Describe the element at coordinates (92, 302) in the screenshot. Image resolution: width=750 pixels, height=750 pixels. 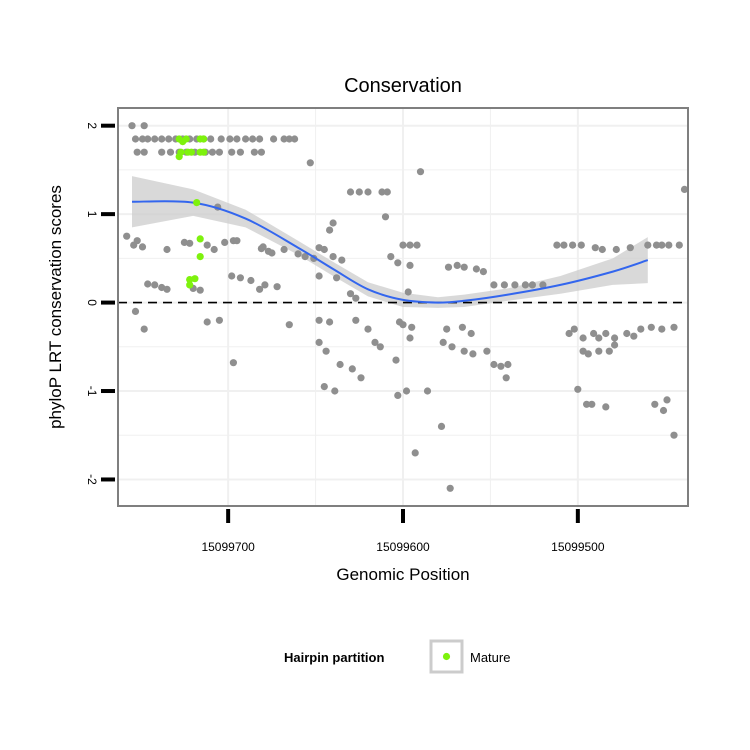
I see `y-tick-label: 0` at that location.